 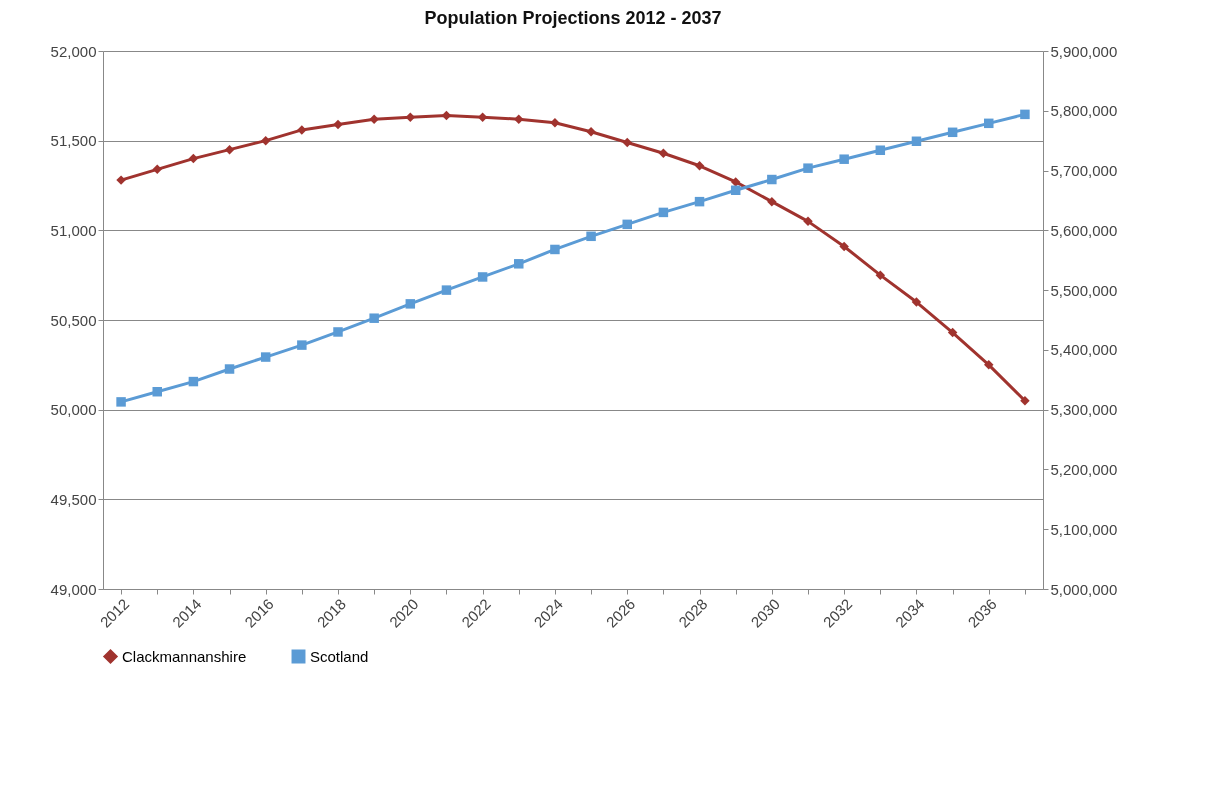 What do you see at coordinates (73, 51) in the screenshot?
I see `y-tick-label: 52,000` at bounding box center [73, 51].